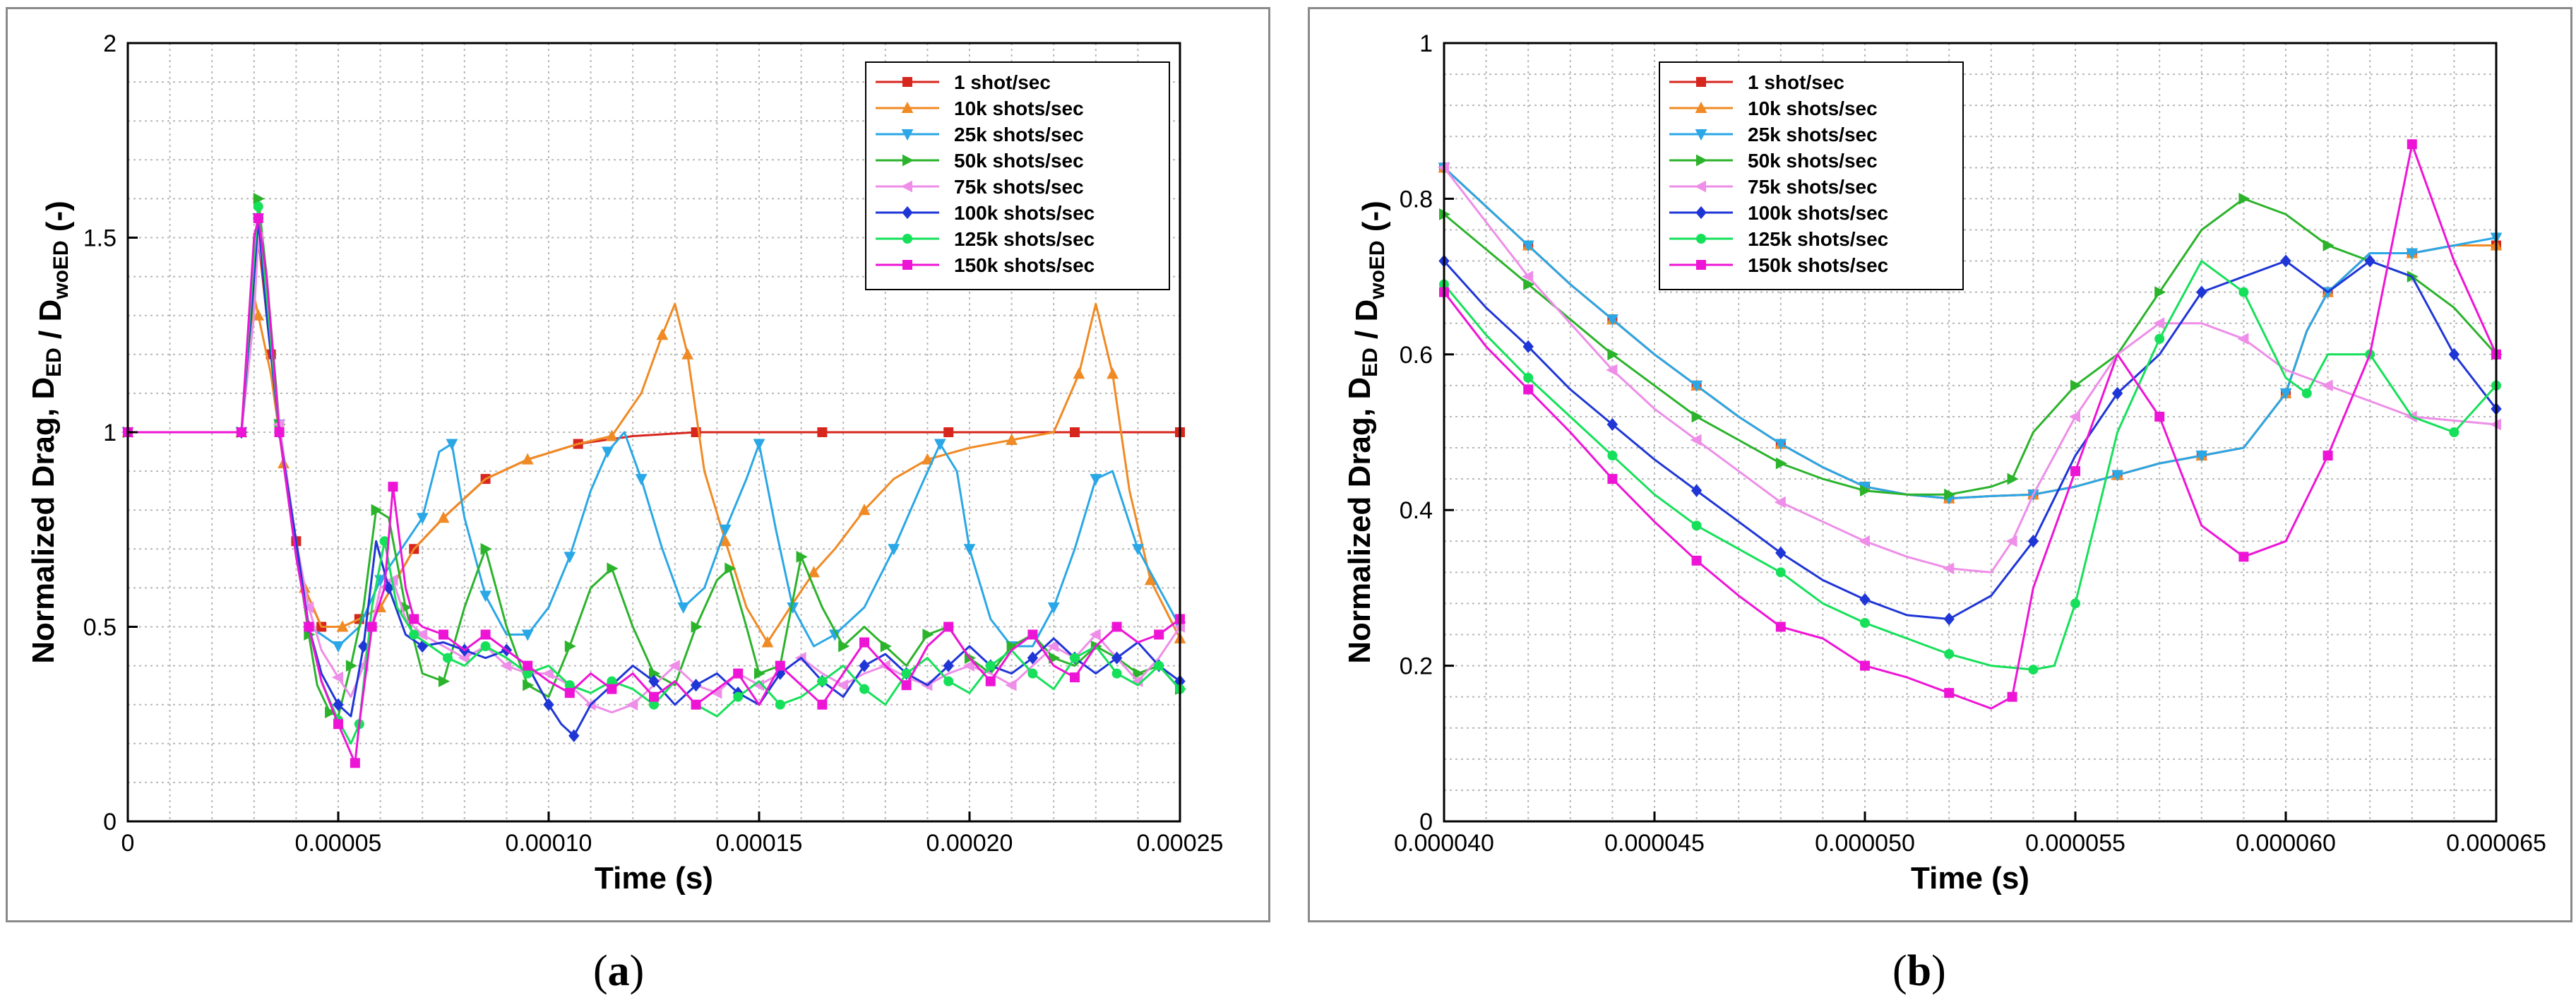 The width and height of the screenshot is (2576, 1005). Describe the element at coordinates (1813, 134) in the screenshot. I see `legend-label: 25k shots/sec` at that location.